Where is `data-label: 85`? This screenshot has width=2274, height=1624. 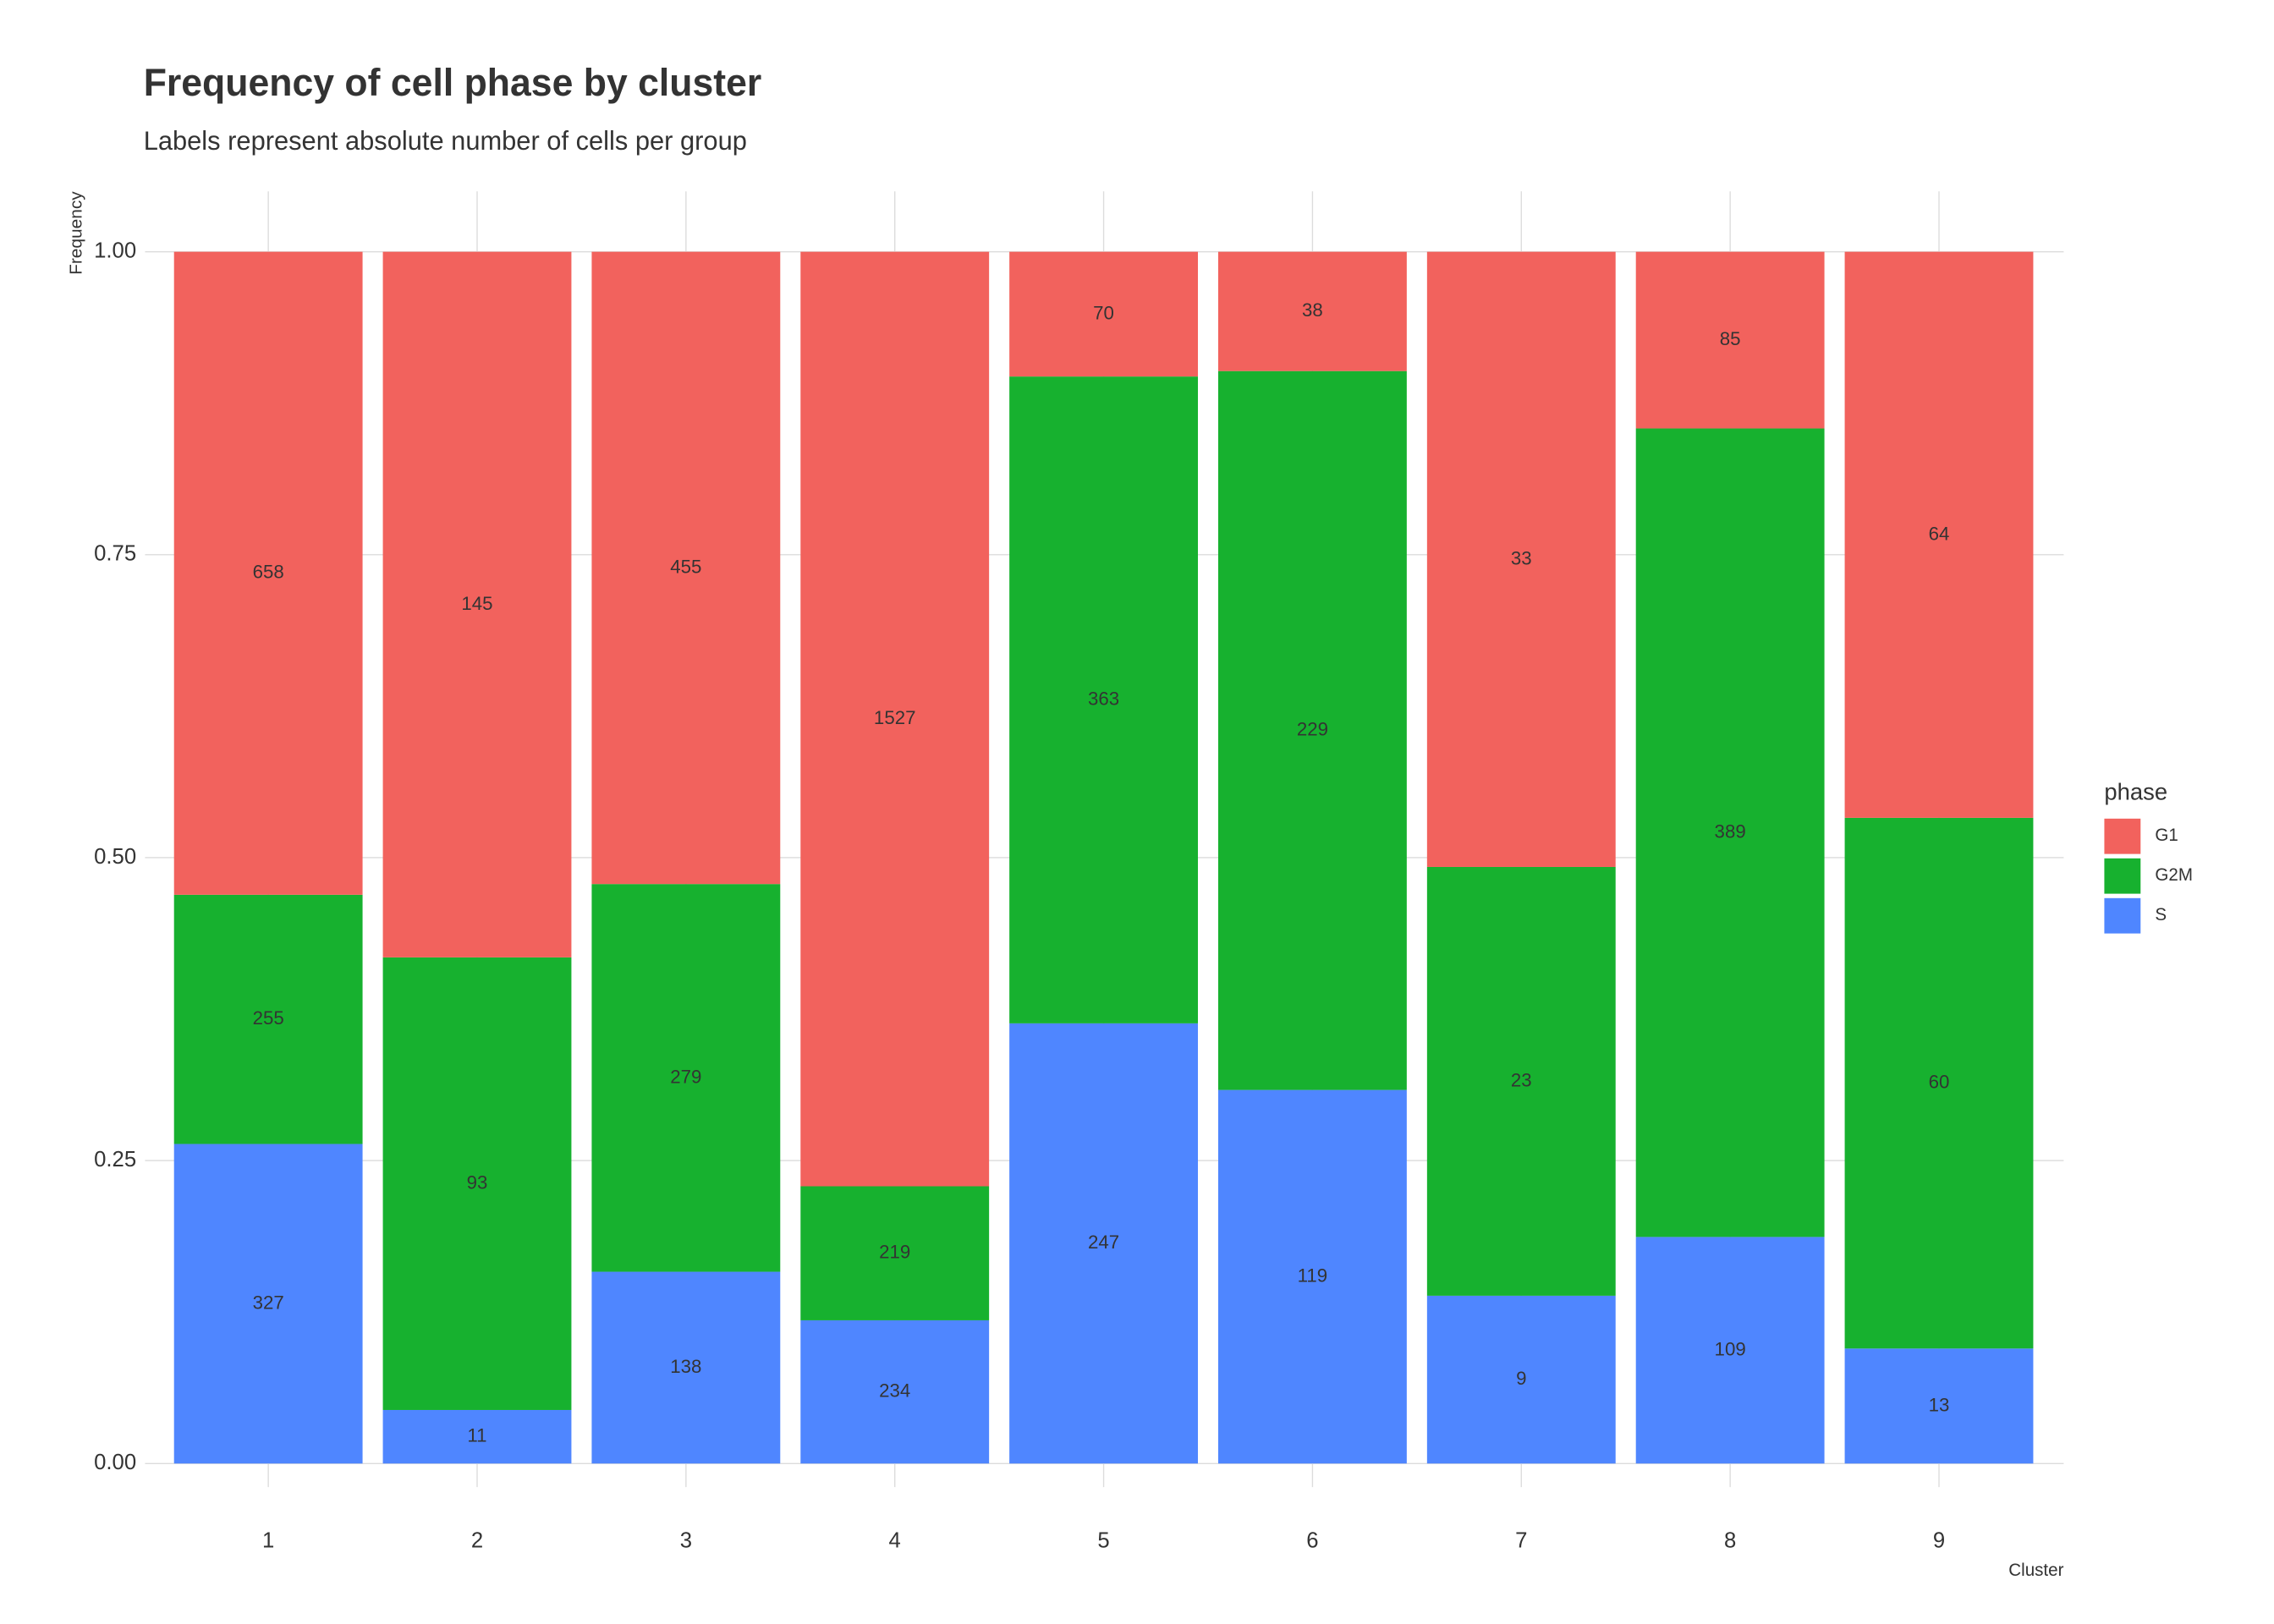 data-label: 85 is located at coordinates (1730, 339).